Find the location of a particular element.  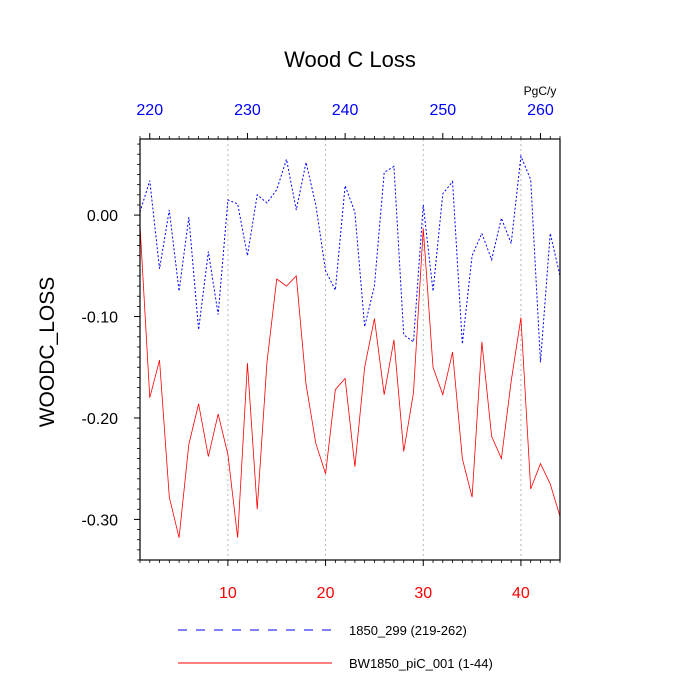

legend-label-2: BW1850_piC_001 (1-44) is located at coordinates (421, 663).